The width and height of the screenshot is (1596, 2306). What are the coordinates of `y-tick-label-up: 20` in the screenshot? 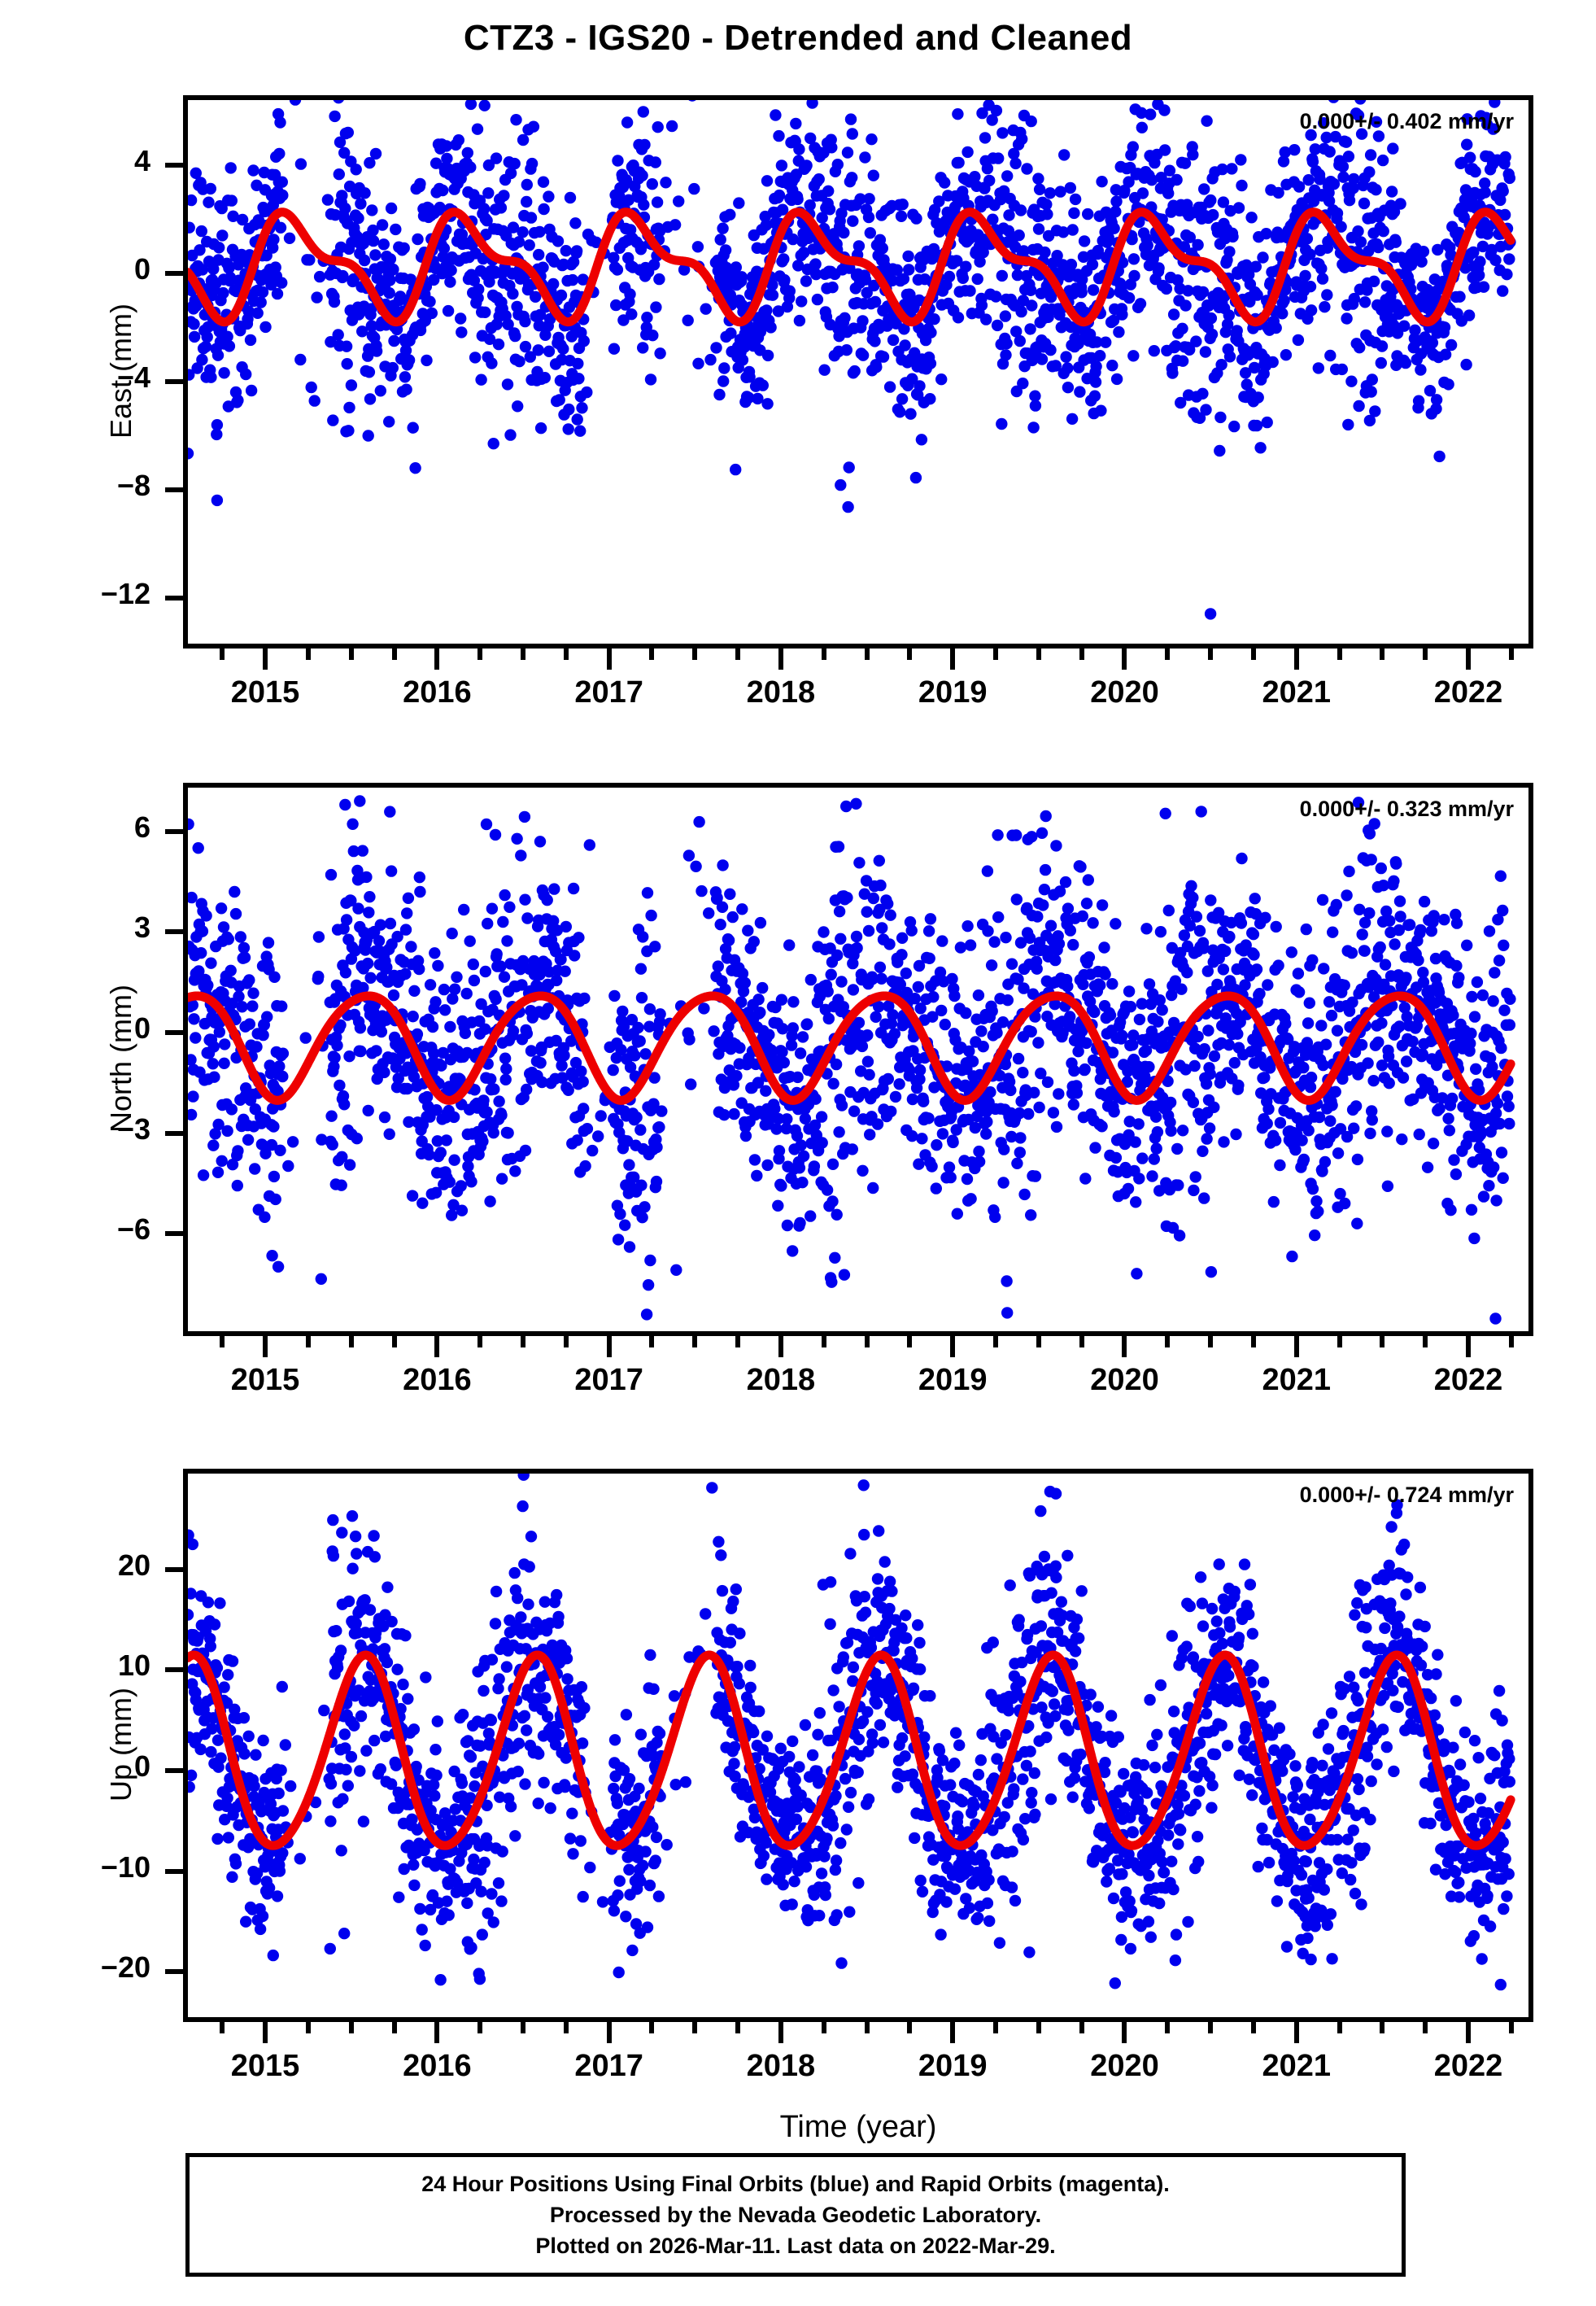 It's located at (133, 1565).